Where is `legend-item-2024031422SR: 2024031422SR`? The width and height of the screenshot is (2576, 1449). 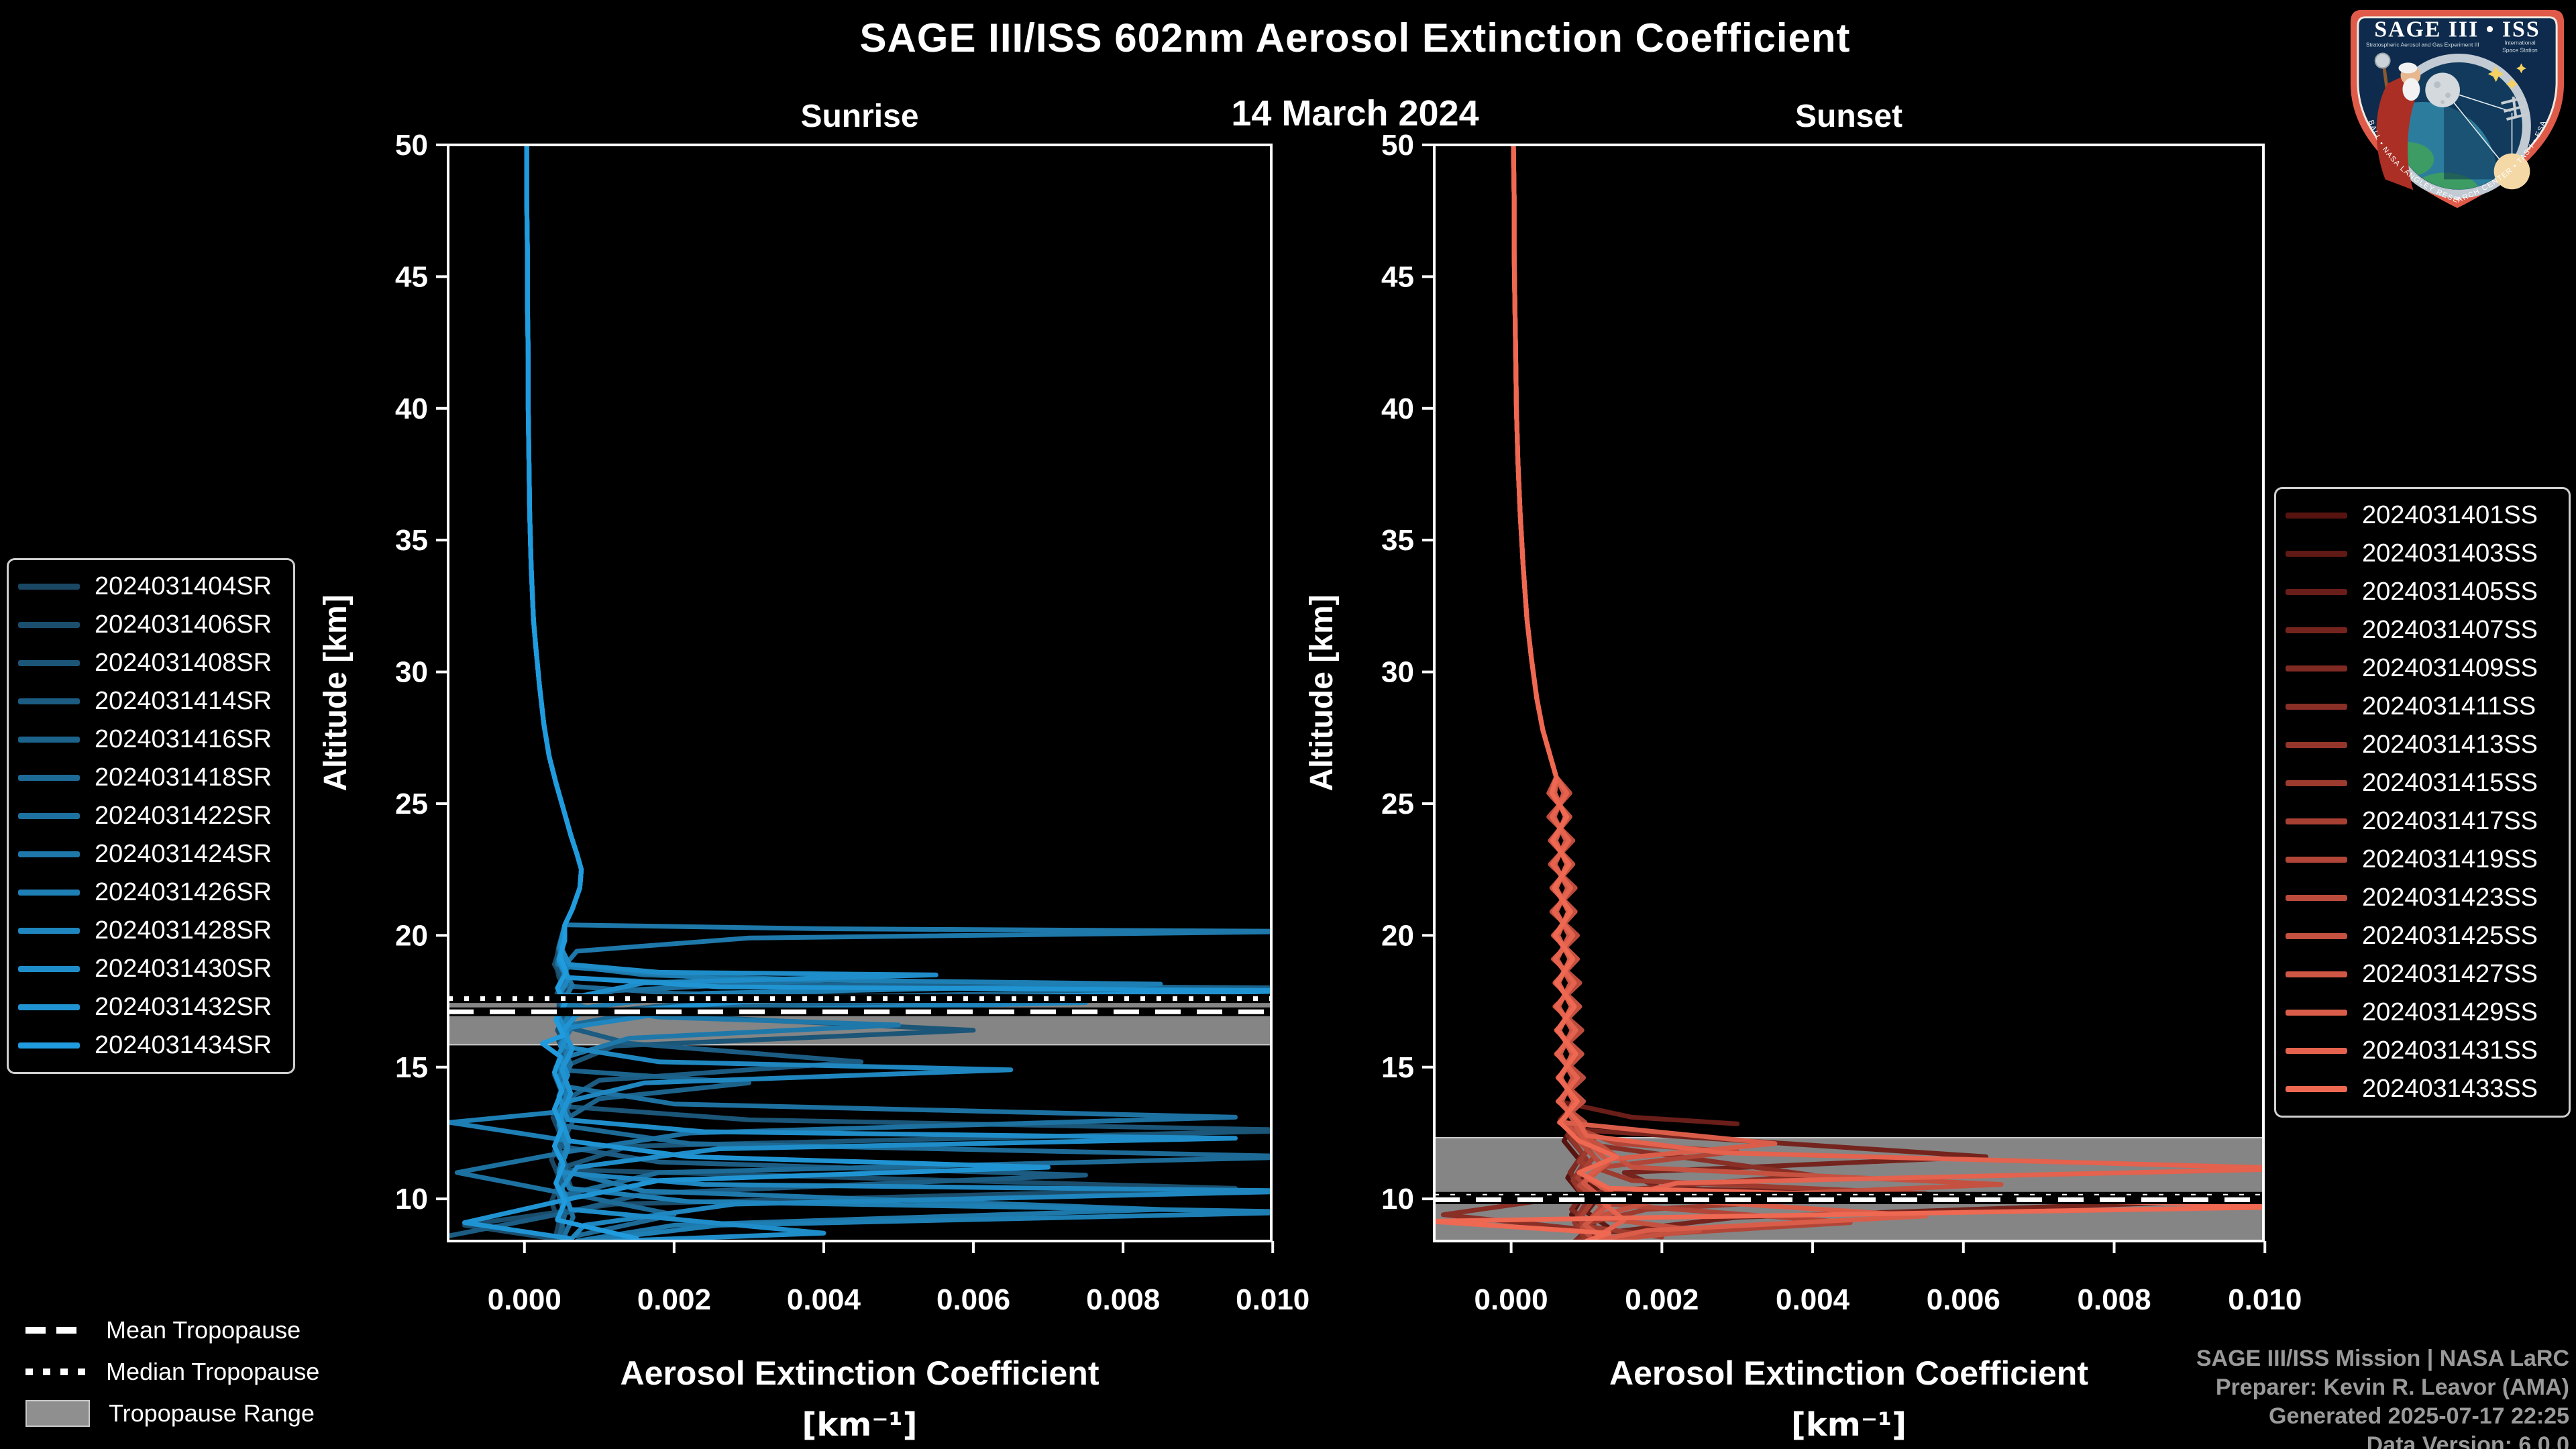
legend-item-2024031422SR: 2024031422SR is located at coordinates (151, 816).